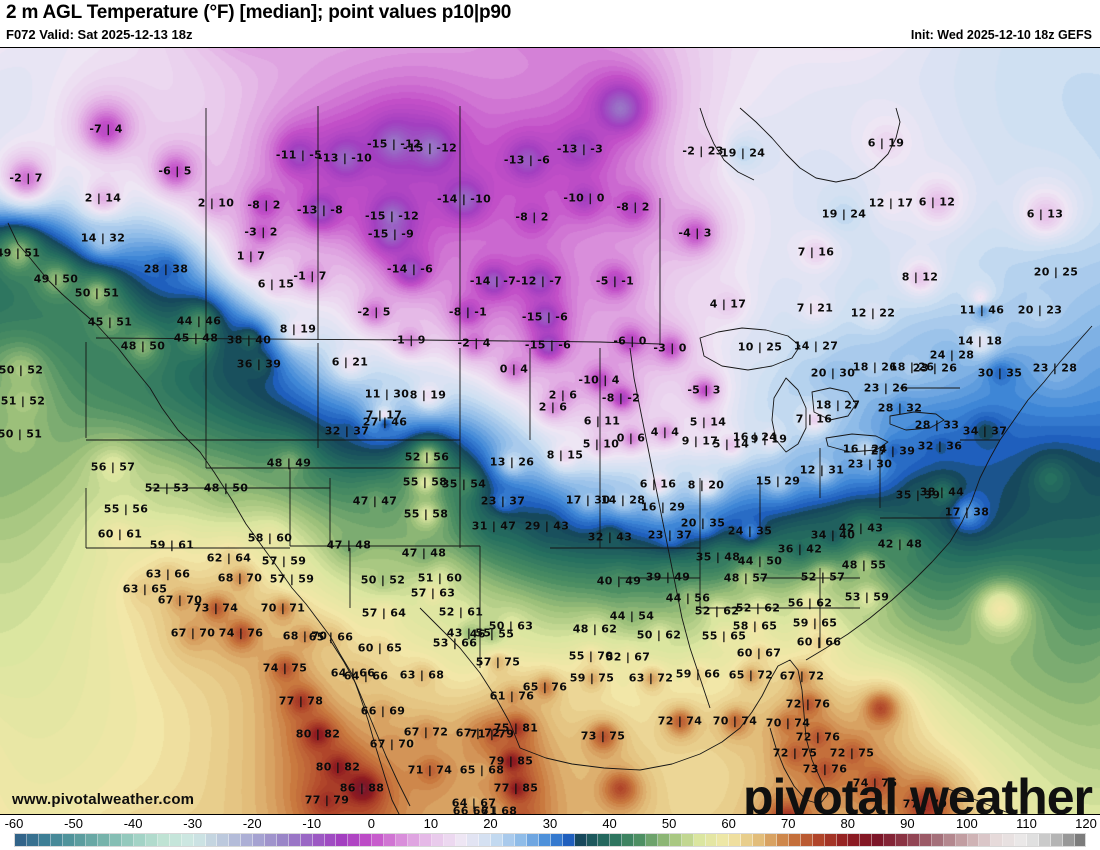 The width and height of the screenshot is (1100, 850). I want to click on point-value-label: 65 | 68, so click(482, 770).